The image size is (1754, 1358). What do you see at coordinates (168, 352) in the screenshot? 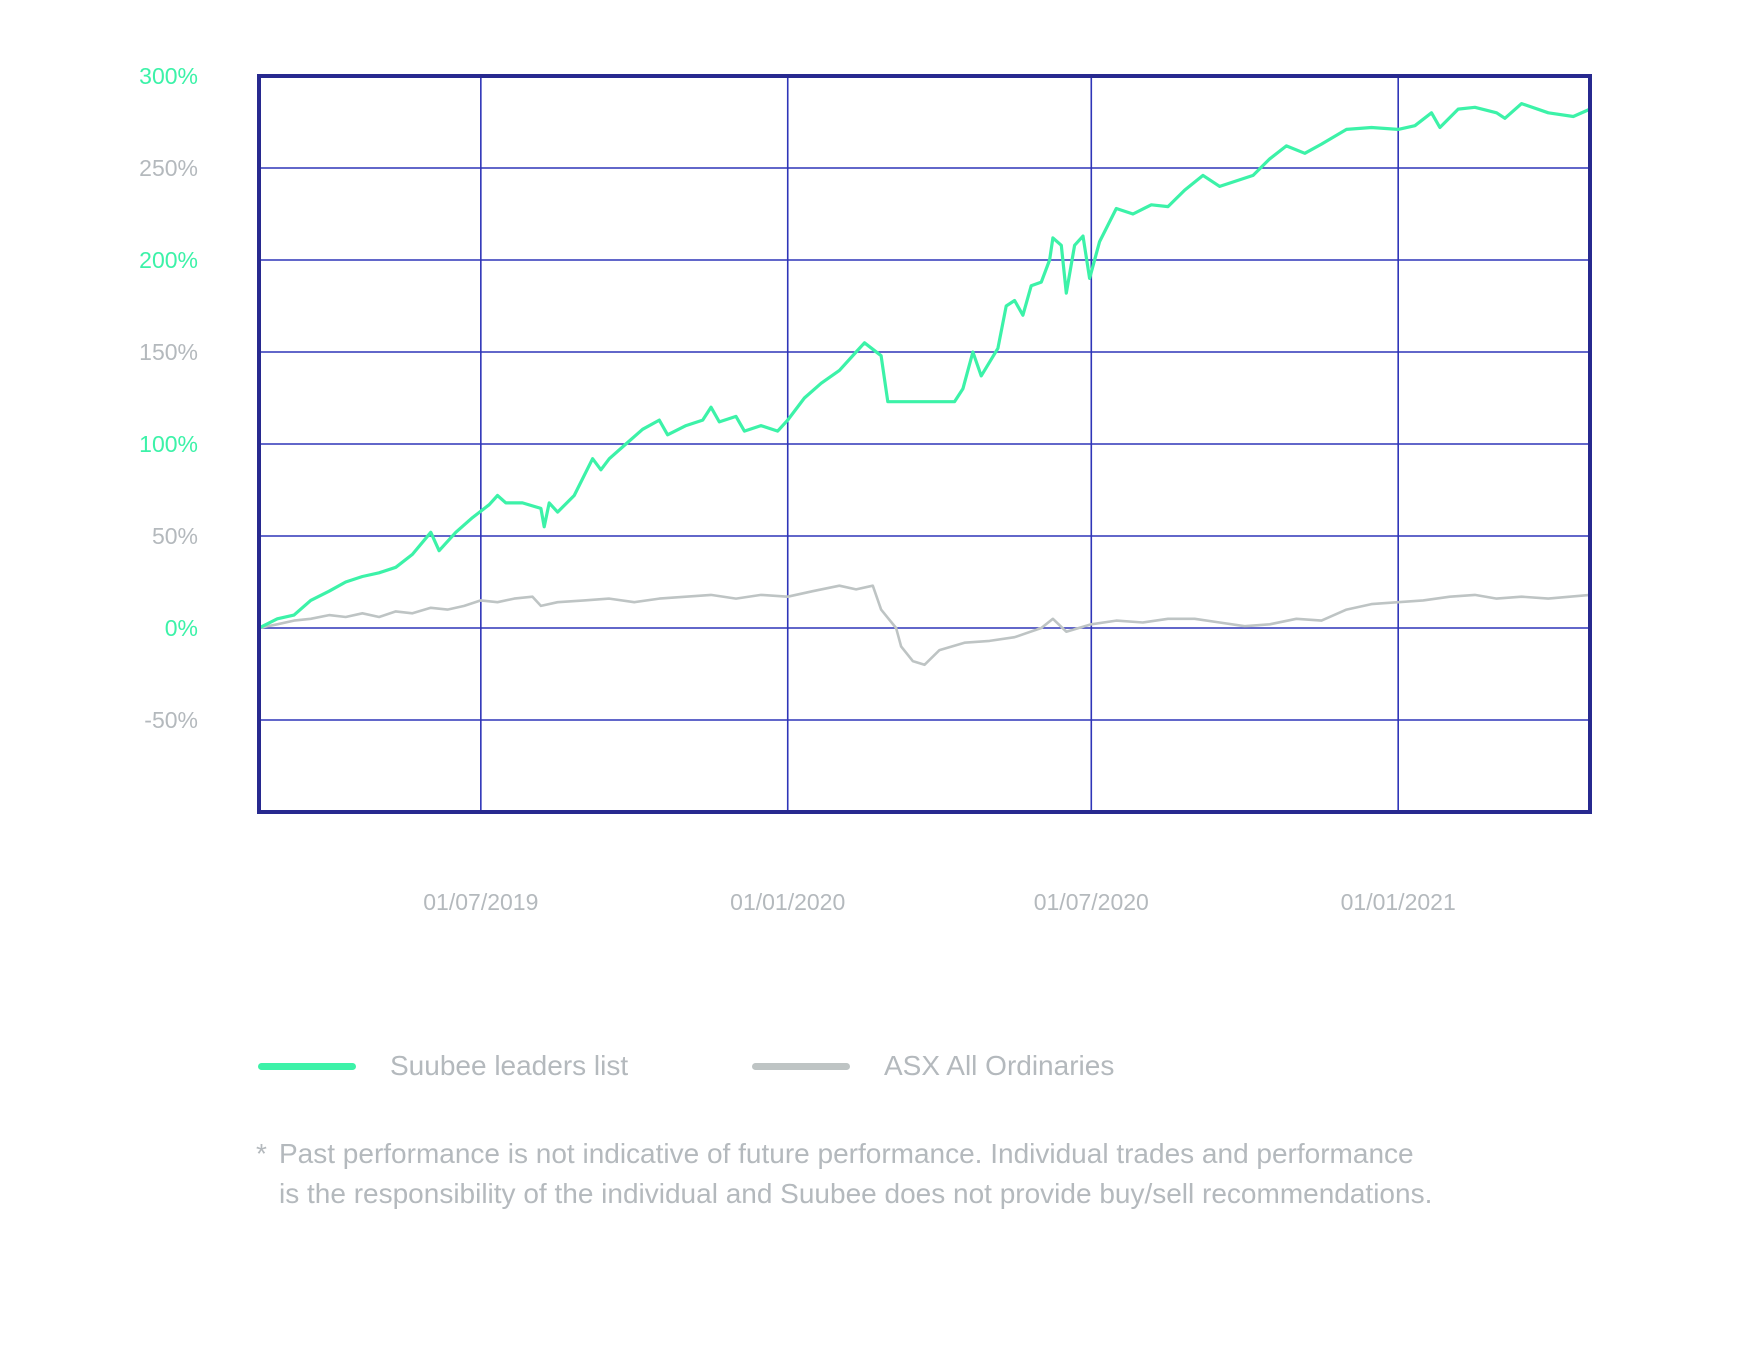
I see `y-tick-label: 150%` at bounding box center [168, 352].